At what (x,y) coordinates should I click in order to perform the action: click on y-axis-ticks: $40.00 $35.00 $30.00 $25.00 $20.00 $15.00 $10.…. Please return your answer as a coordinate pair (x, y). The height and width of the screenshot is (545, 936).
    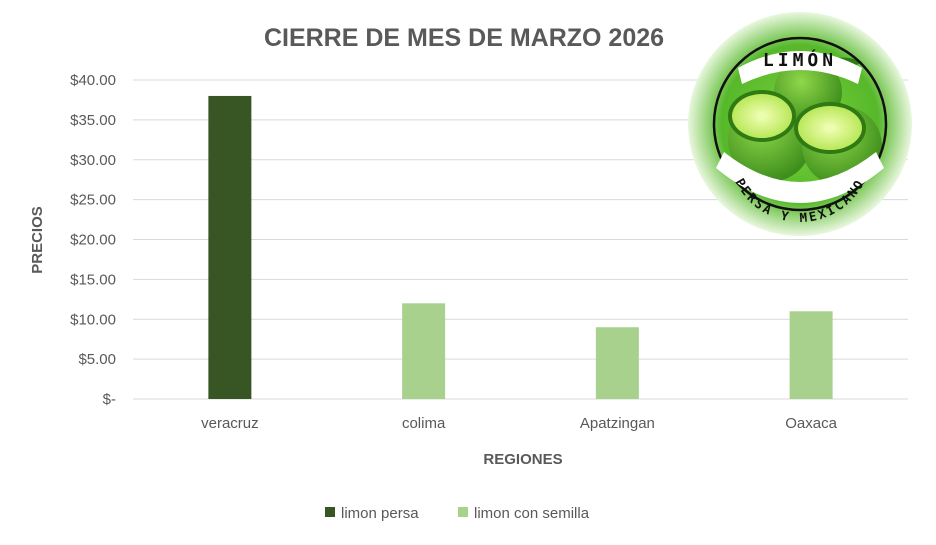
    Looking at the image, I should click on (93, 240).